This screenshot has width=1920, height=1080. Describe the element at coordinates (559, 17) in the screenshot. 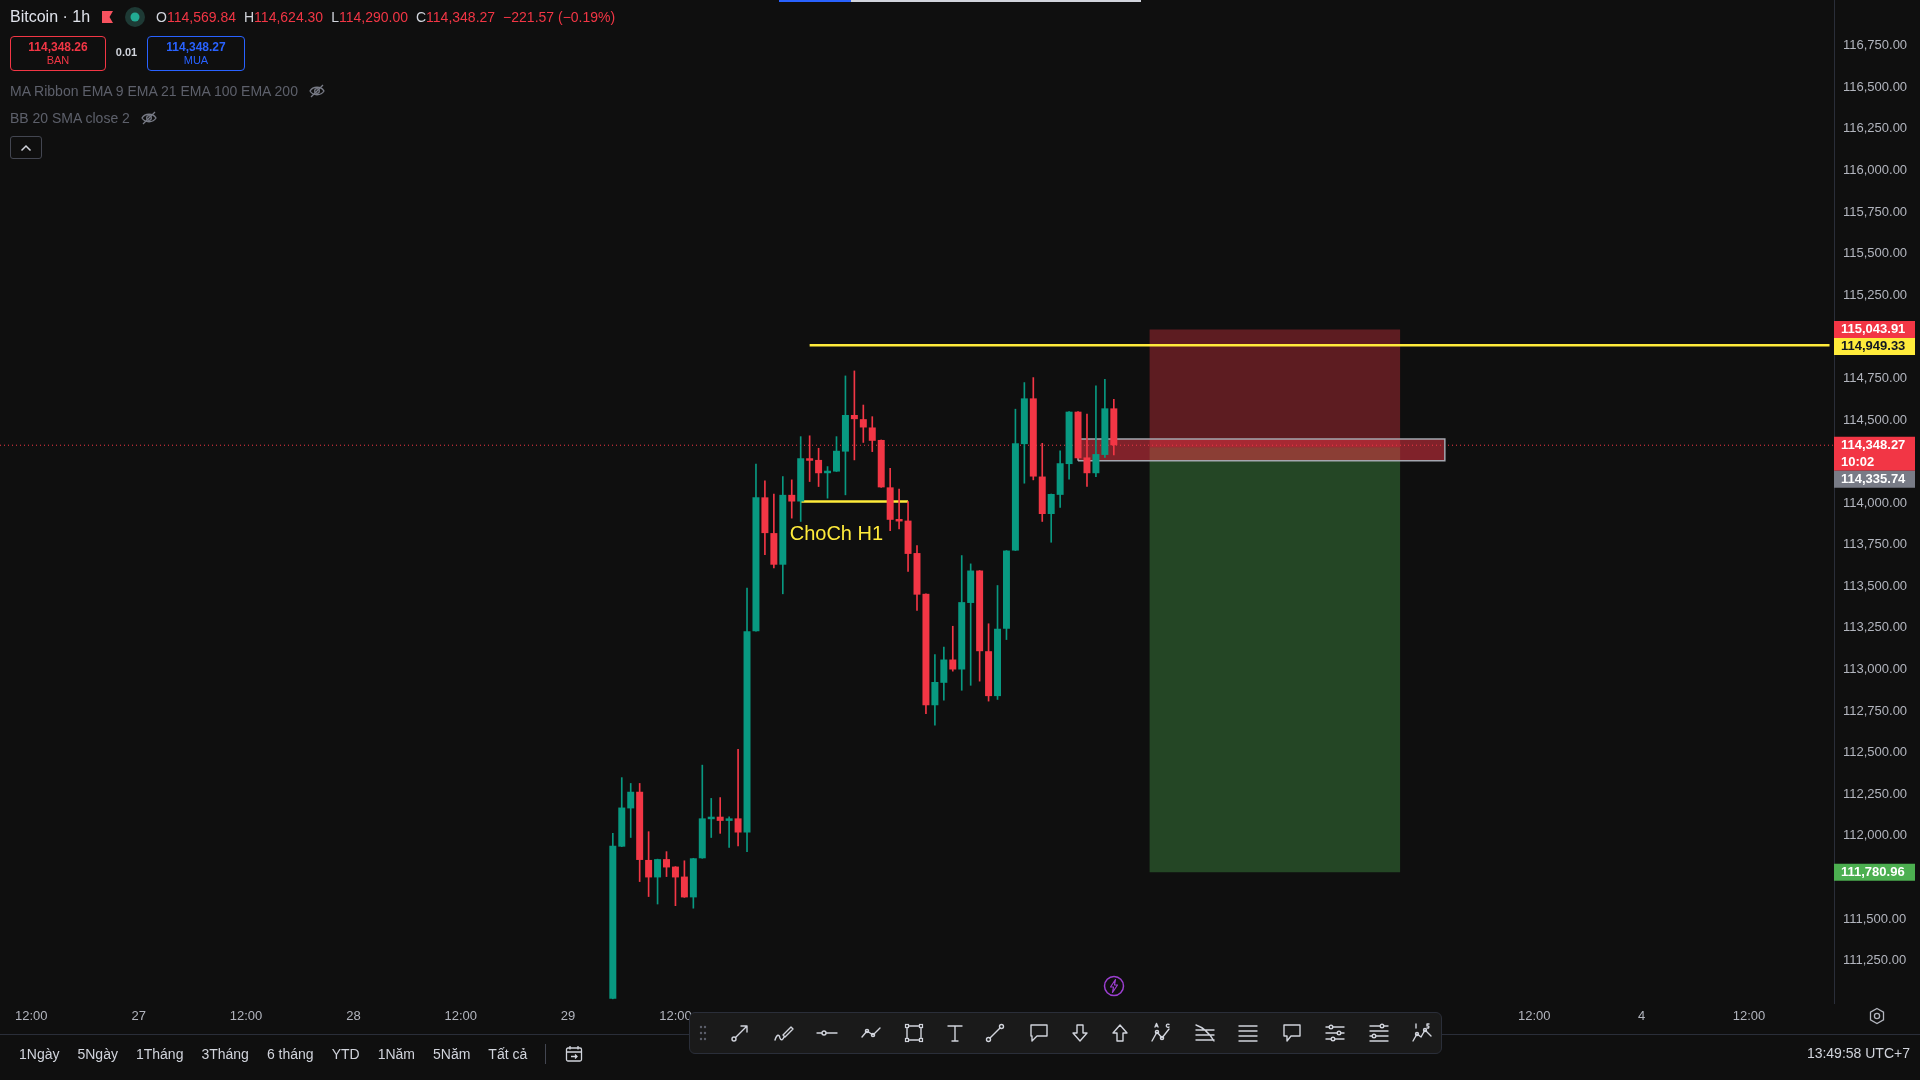

I see `annotation: −221.57 (−0.19%)` at that location.